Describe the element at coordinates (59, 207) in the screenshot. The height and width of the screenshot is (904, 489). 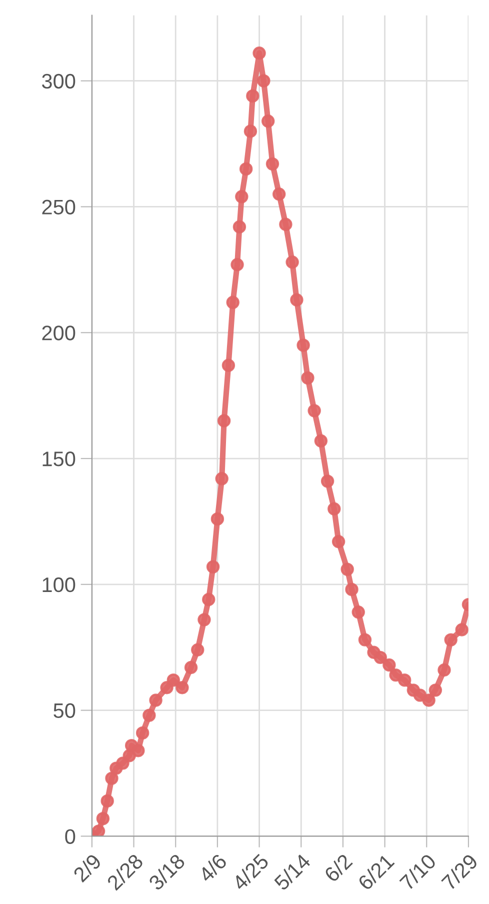
I see `y-tick-label: 250` at that location.